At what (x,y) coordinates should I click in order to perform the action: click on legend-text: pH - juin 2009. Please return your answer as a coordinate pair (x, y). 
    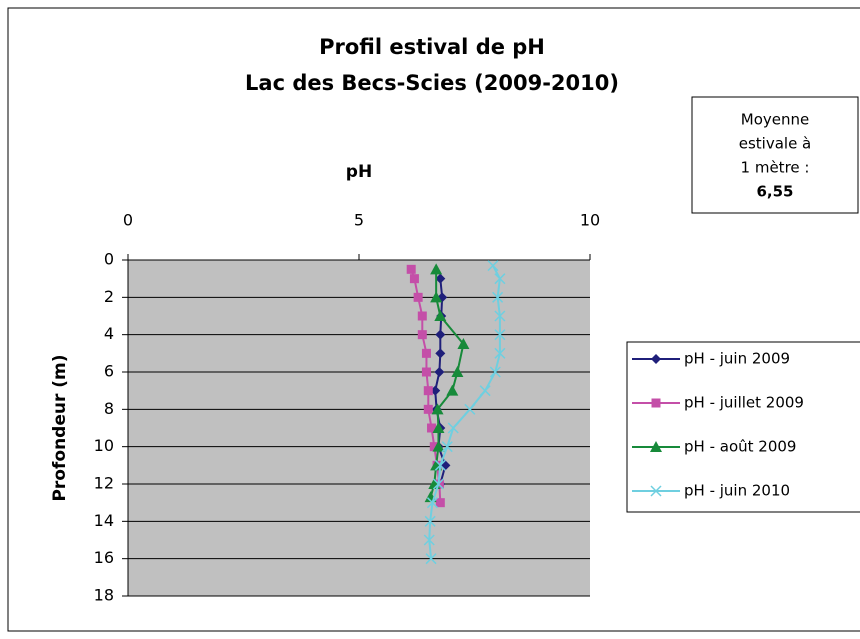
    Looking at the image, I should click on (737, 359).